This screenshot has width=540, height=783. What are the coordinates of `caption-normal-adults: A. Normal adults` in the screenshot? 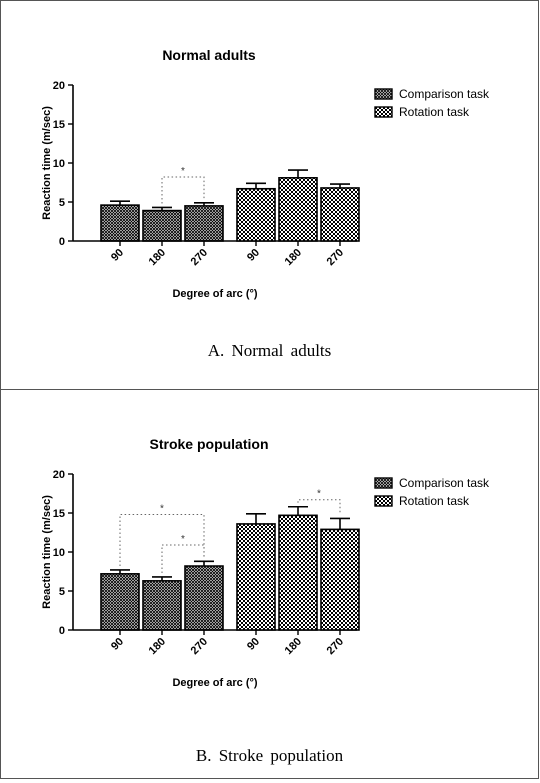 It's located at (269, 351).